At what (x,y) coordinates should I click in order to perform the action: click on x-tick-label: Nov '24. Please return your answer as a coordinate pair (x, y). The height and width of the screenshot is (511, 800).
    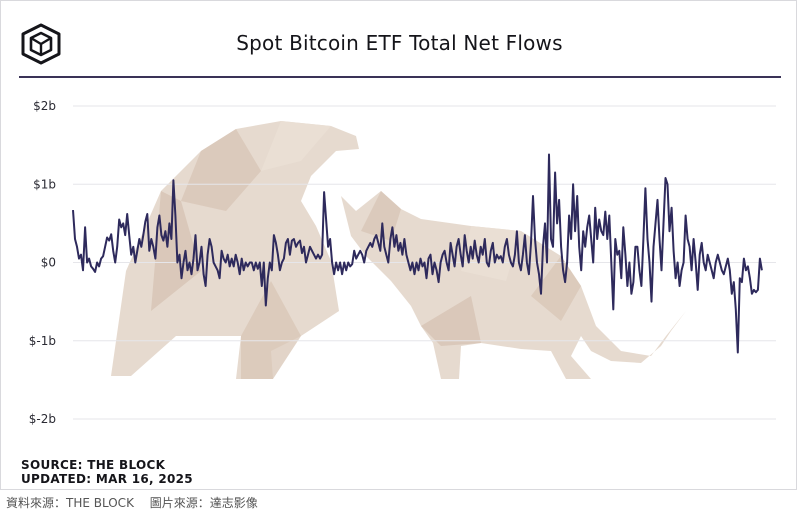
    Looking at the image, I should click on (547, 430).